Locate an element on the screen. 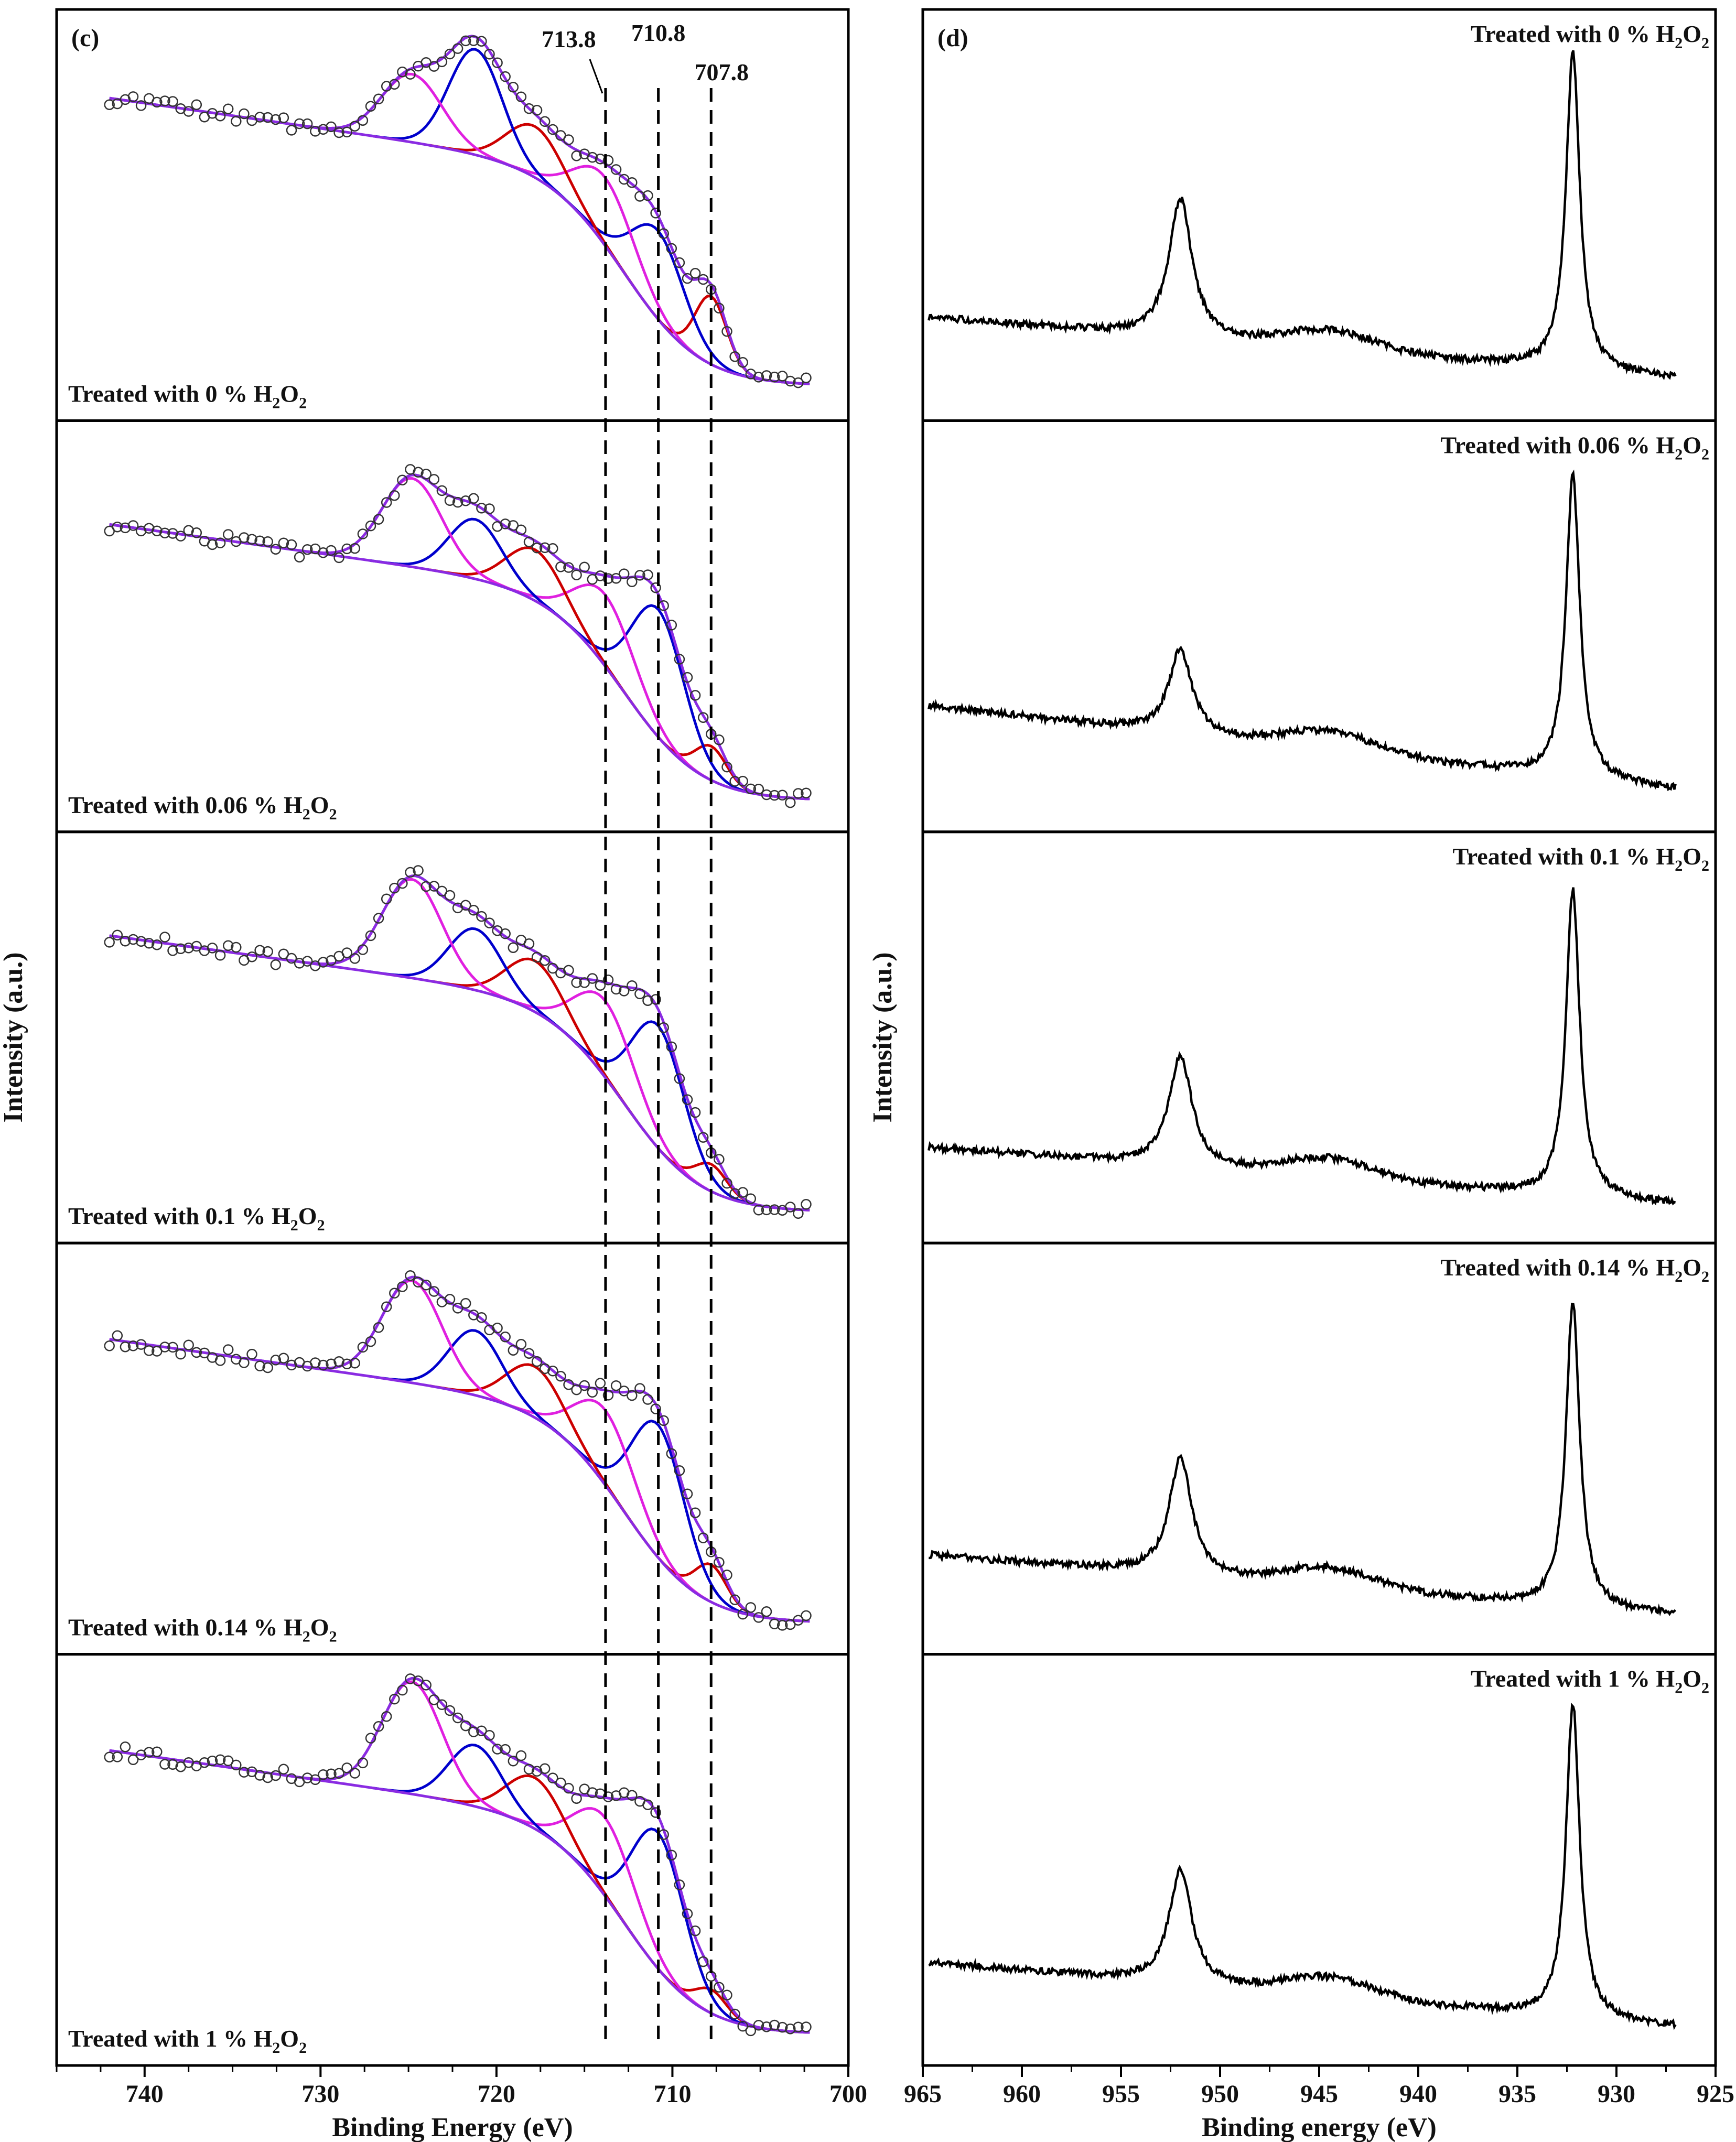 The image size is (1736, 2142). c-subplot-label-sub2: 2 is located at coordinates (303, 2048).